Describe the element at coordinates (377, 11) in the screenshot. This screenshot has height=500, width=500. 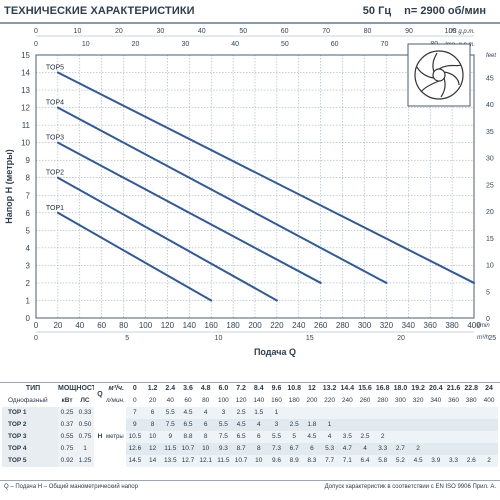
I see `frequency-label: 50 Гц` at that location.